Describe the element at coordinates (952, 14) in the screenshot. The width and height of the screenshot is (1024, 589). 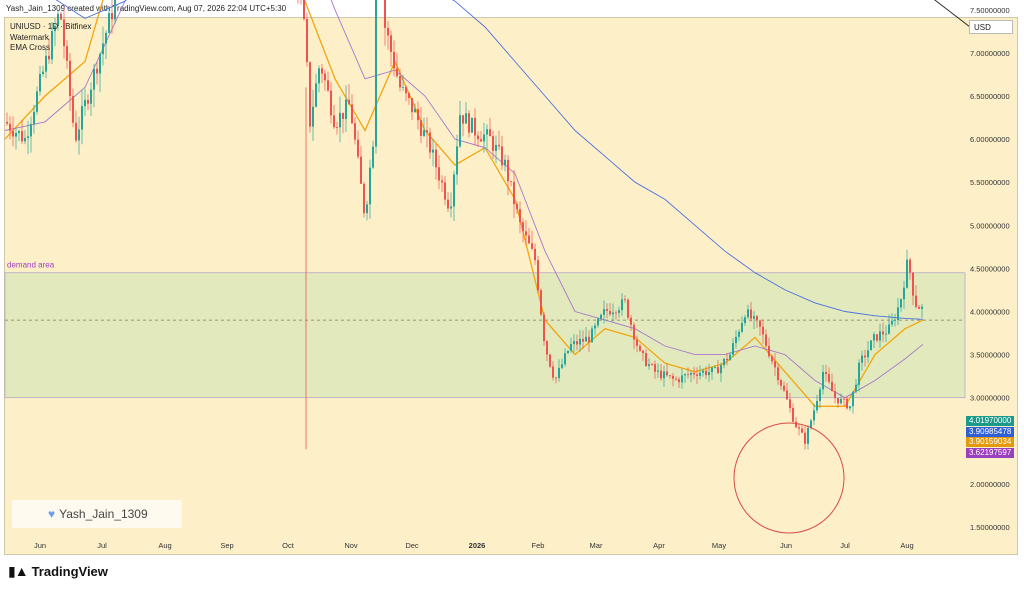
I see `resistance-trendline` at that location.